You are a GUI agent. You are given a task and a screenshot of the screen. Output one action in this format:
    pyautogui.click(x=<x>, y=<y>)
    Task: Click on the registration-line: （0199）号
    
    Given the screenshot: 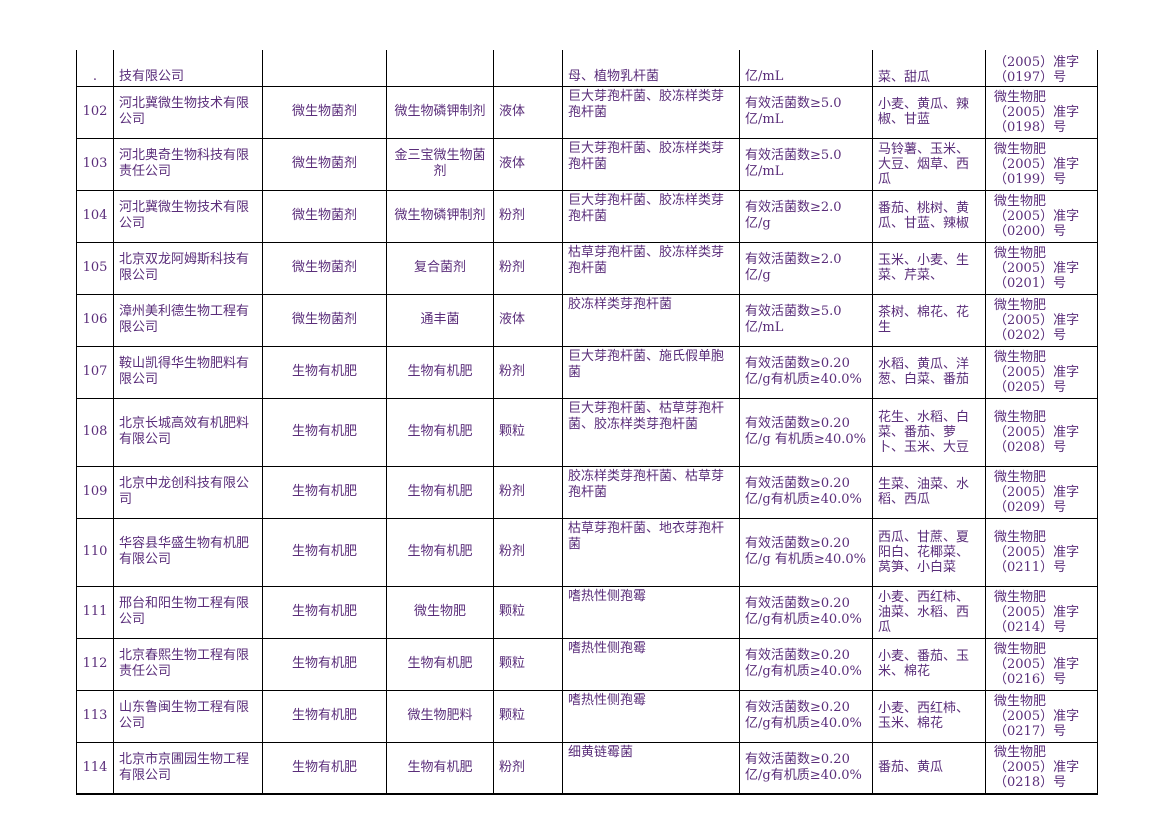 What is the action you would take?
    pyautogui.click(x=1030, y=179)
    